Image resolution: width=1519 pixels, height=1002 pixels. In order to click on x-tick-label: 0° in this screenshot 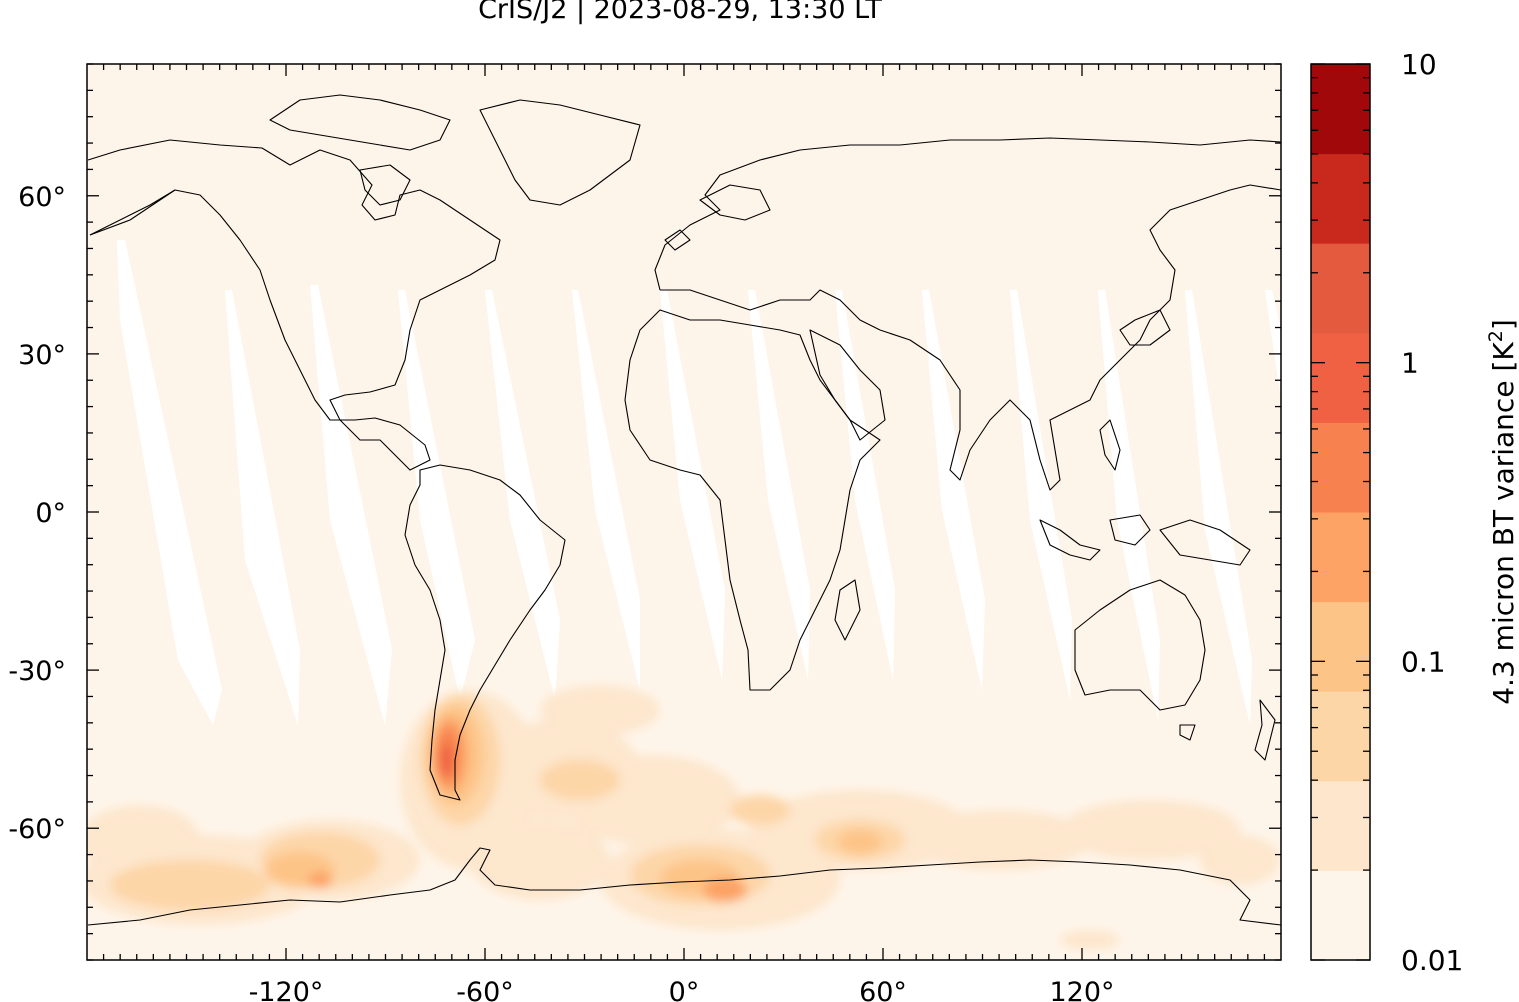, I will do `click(684, 989)`.